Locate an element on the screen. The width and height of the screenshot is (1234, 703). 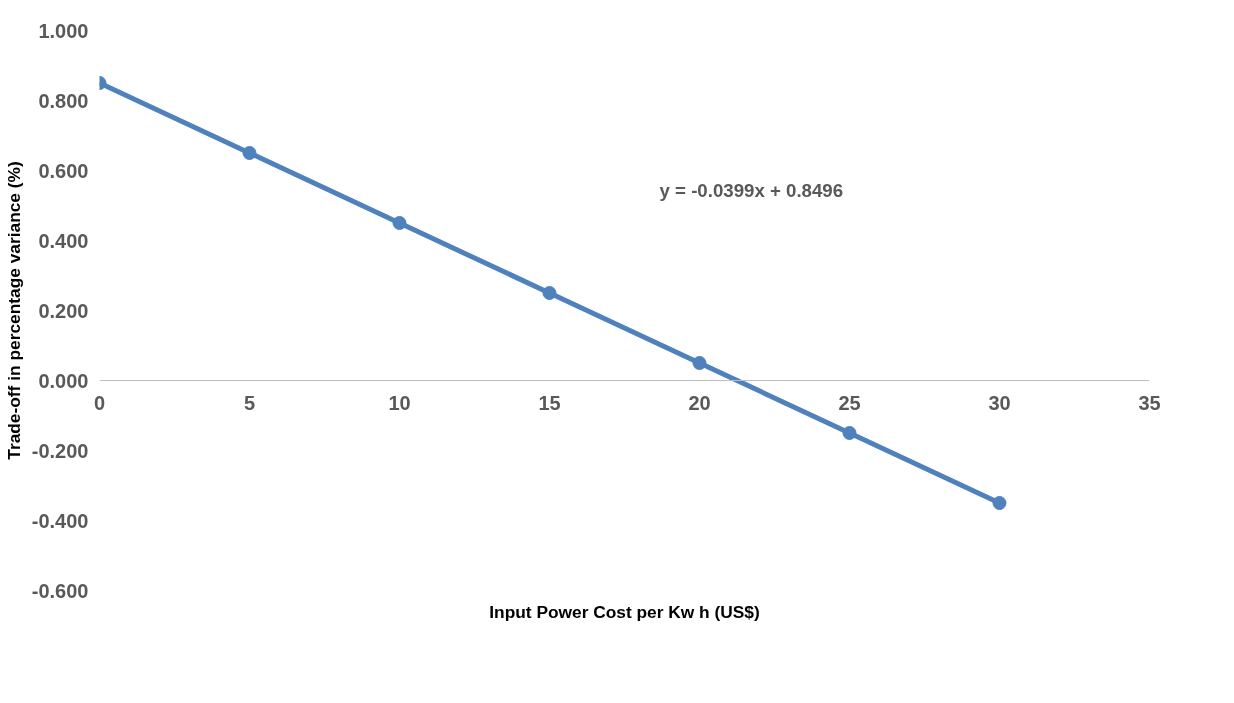
y-tick-label: 0.600 is located at coordinates (63, 170).